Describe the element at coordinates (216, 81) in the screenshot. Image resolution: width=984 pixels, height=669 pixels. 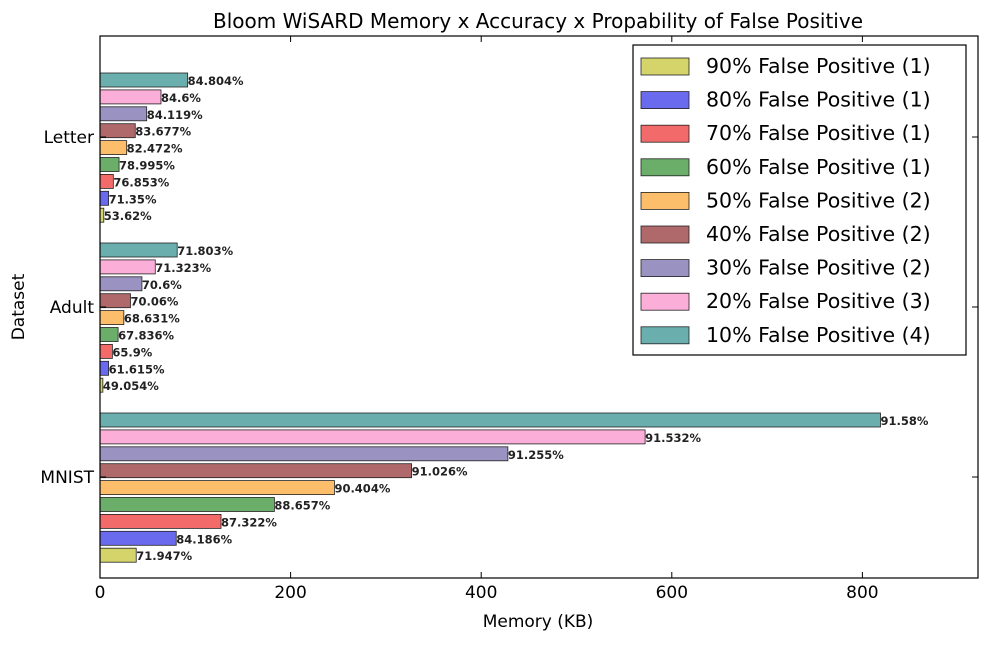
I see `bar-value-label: 84.804%` at that location.